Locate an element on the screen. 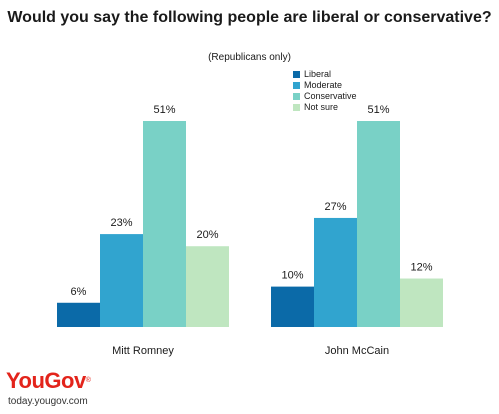 This screenshot has width=499, height=414. legend: Liberal Moderate Conservative Not sure is located at coordinates (325, 91).